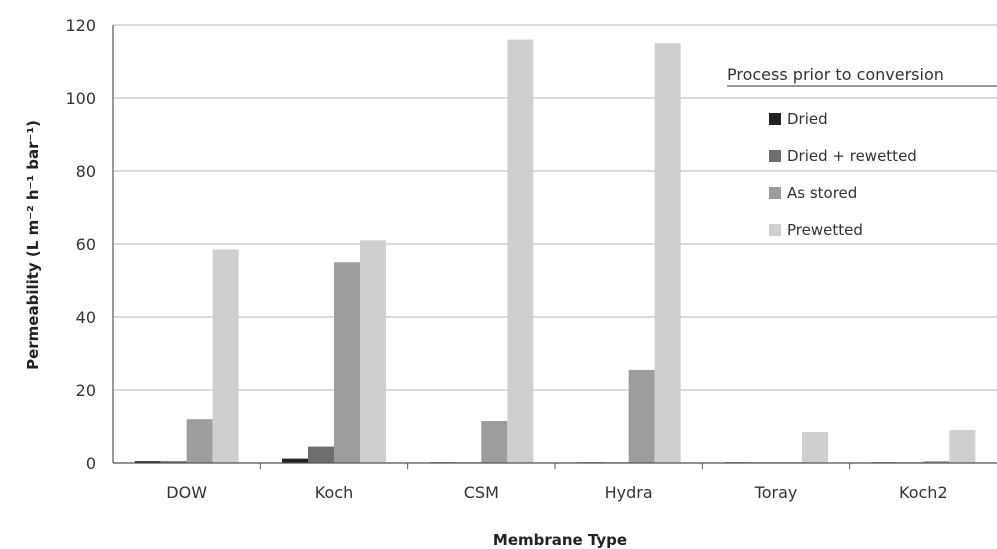 The image size is (997, 549). I want to click on y-tick-label: 120, so click(80, 25).